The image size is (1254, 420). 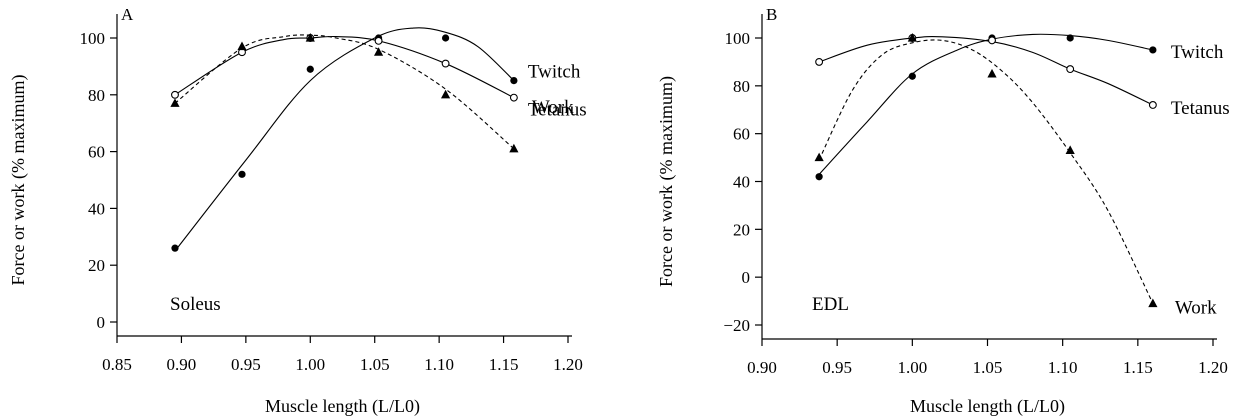 I want to click on series-twitch: Twitch, so click(x=1019, y=107).